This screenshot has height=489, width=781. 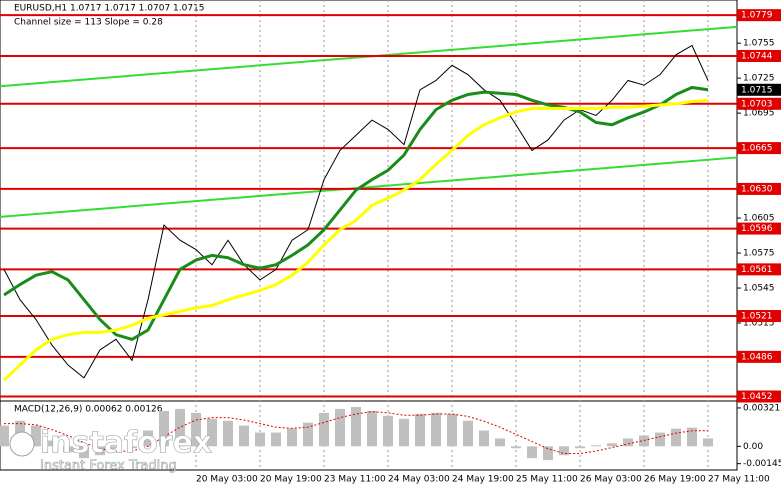 I want to click on watermark-brand: instaforex, so click(x=126, y=443).